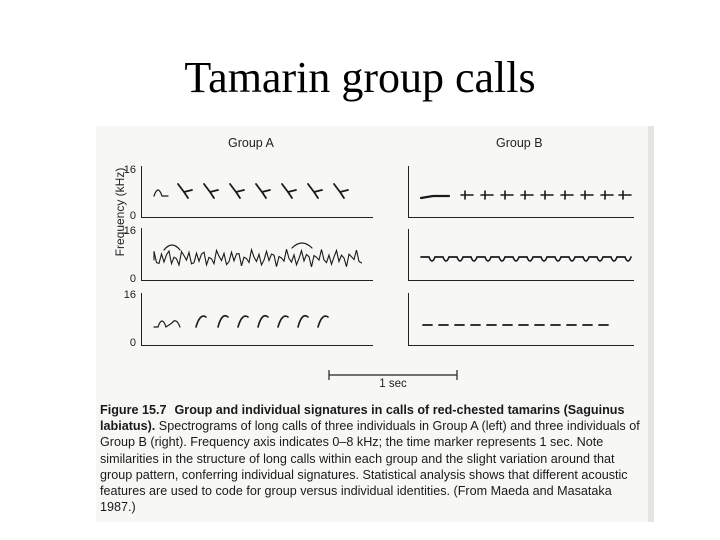 Image resolution: width=720 pixels, height=540 pixels. I want to click on tick-label-bottom-3: 0, so click(132, 343).